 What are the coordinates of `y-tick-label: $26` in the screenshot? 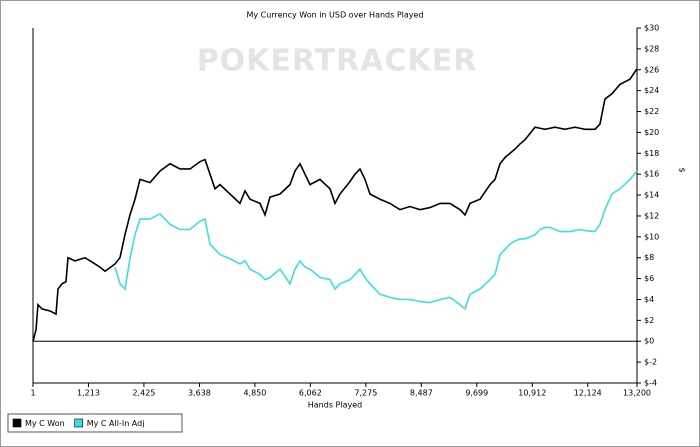 It's located at (651, 69).